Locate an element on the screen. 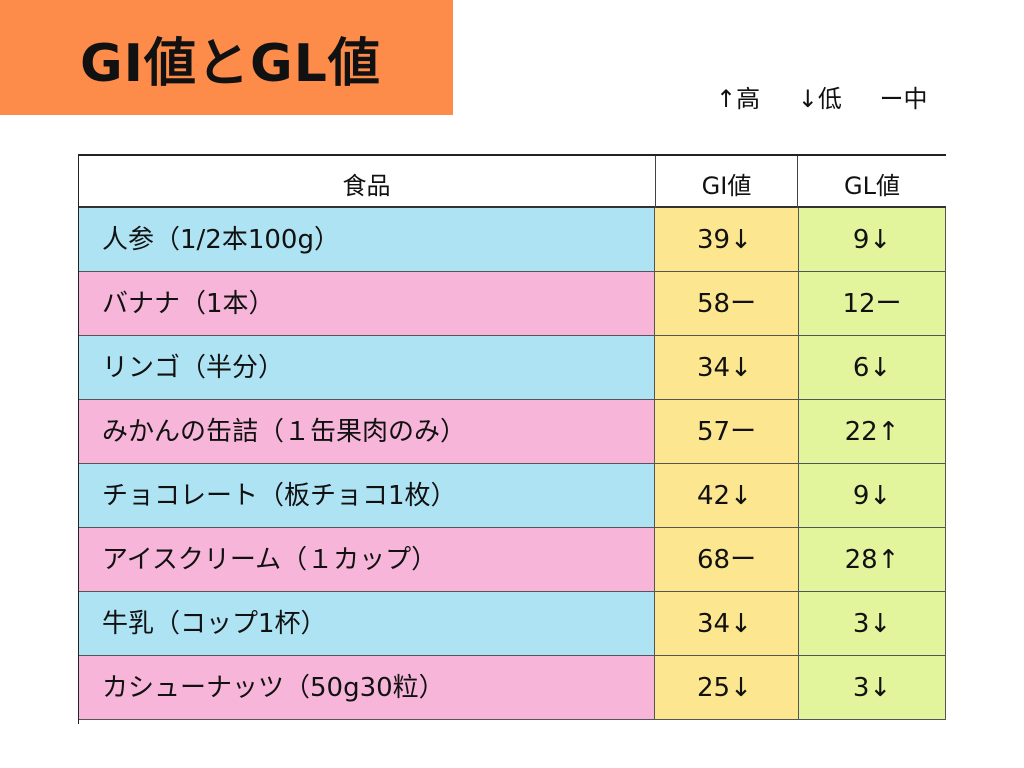  table-row: みかんの缶詰（１缶果肉のみ） 57ー 22↑ is located at coordinates (512, 432).